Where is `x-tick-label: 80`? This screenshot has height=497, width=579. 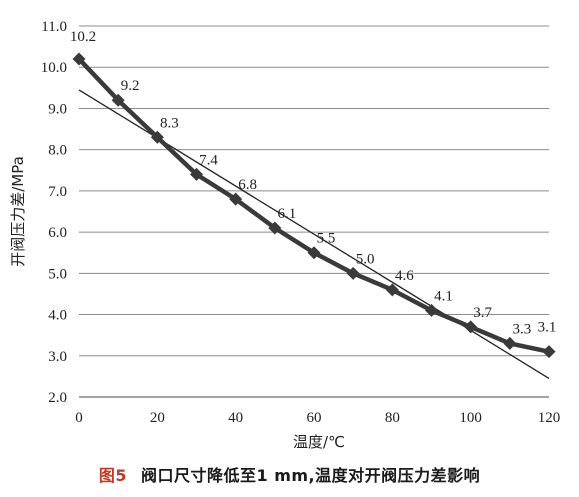 x-tick-label: 80 is located at coordinates (392, 418).